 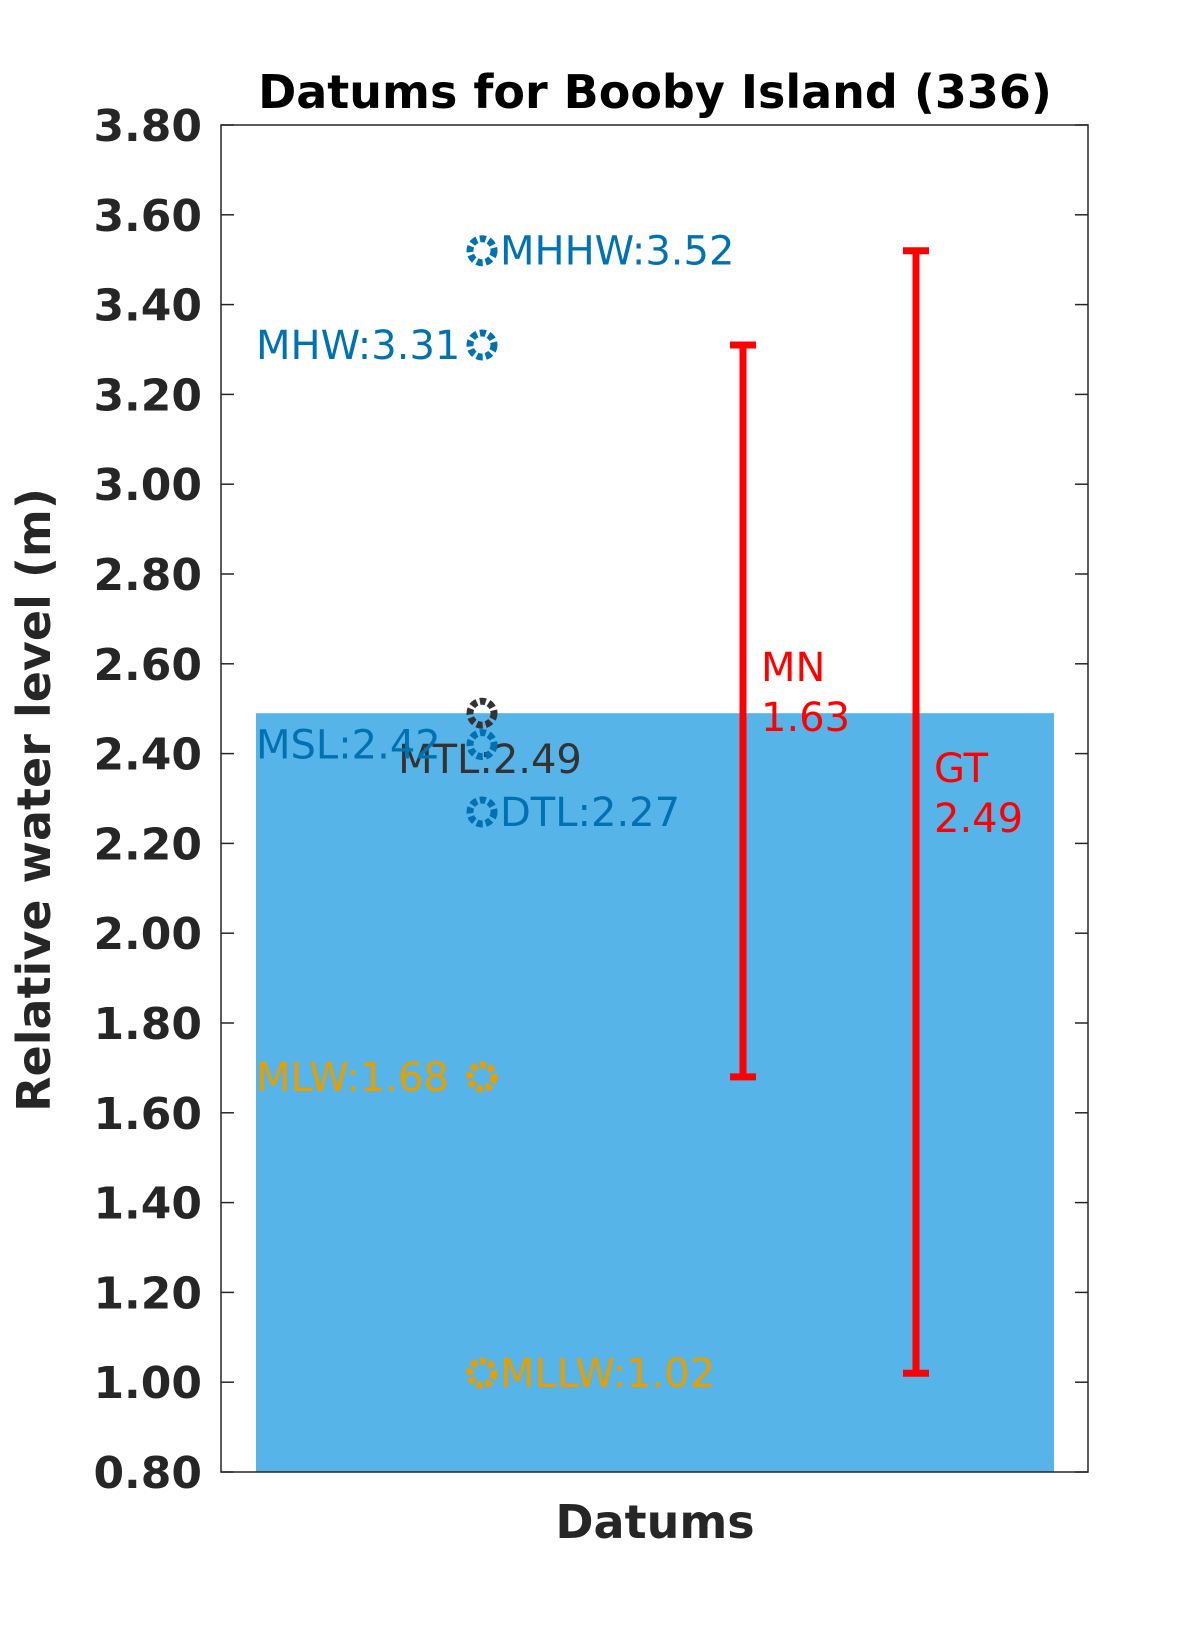 I want to click on range-mn: MN1.63, so click(x=790, y=711).